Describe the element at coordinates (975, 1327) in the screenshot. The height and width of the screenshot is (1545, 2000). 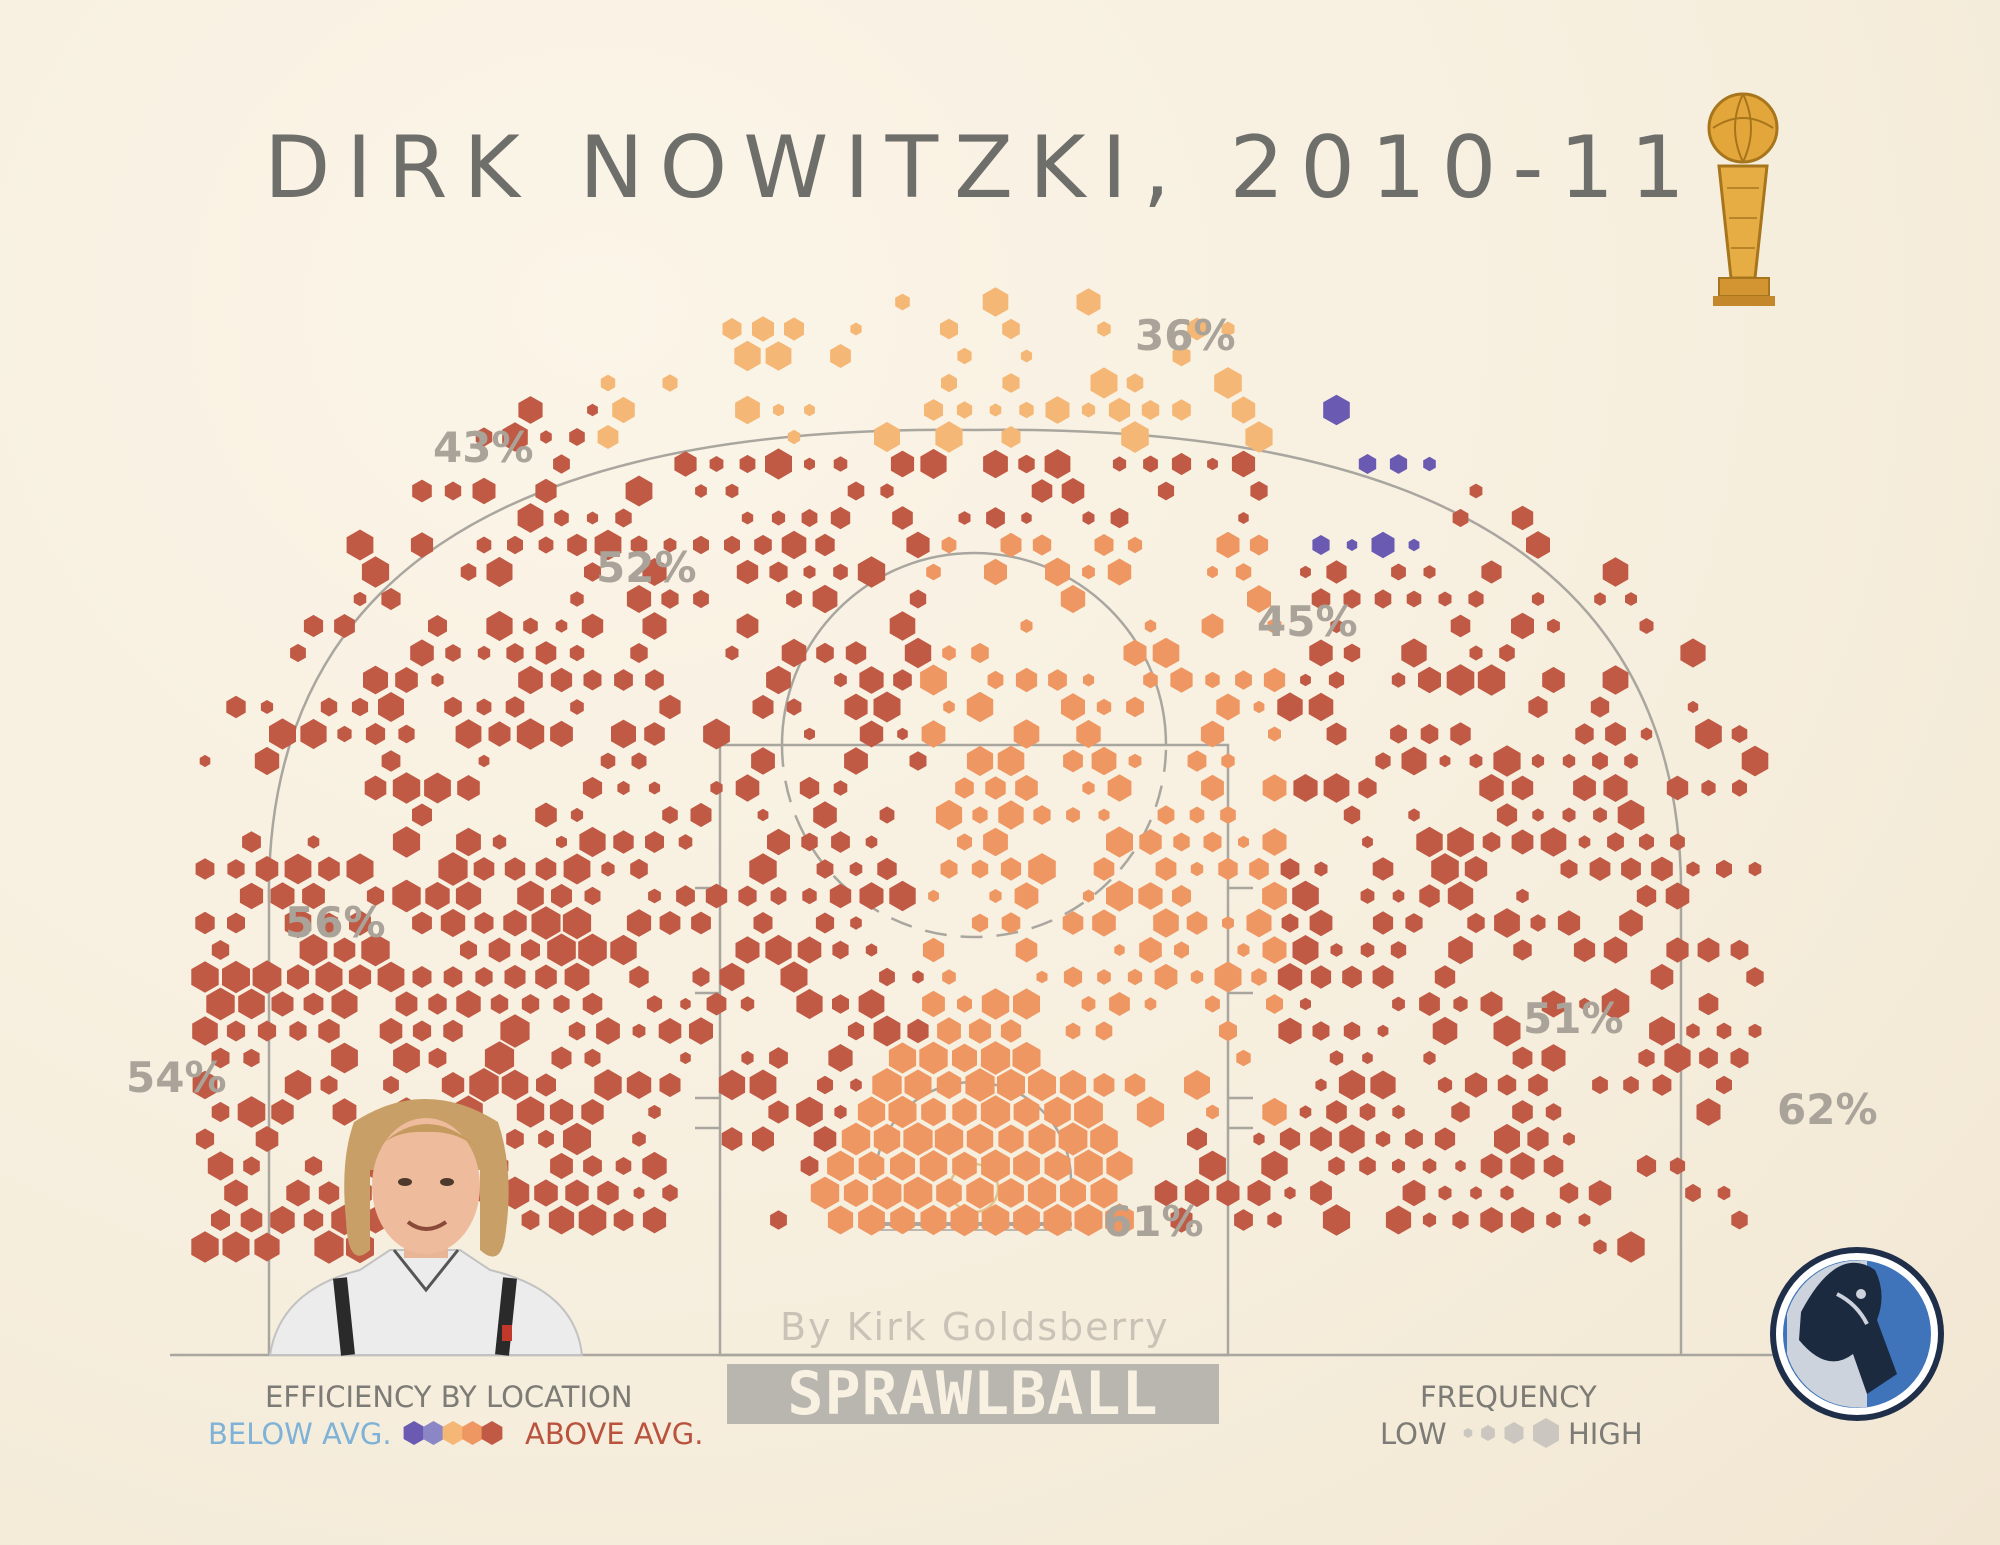
I see `byline: By Kirk Goldsberry` at that location.